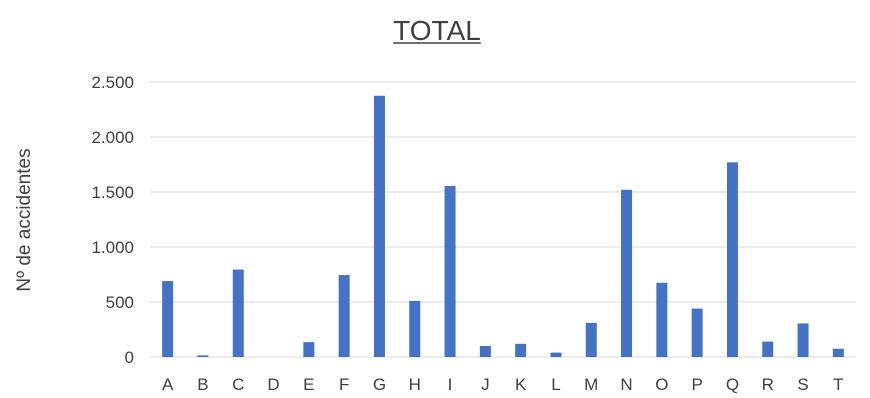  What do you see at coordinates (485, 351) in the screenshot?
I see `bar-j` at bounding box center [485, 351].